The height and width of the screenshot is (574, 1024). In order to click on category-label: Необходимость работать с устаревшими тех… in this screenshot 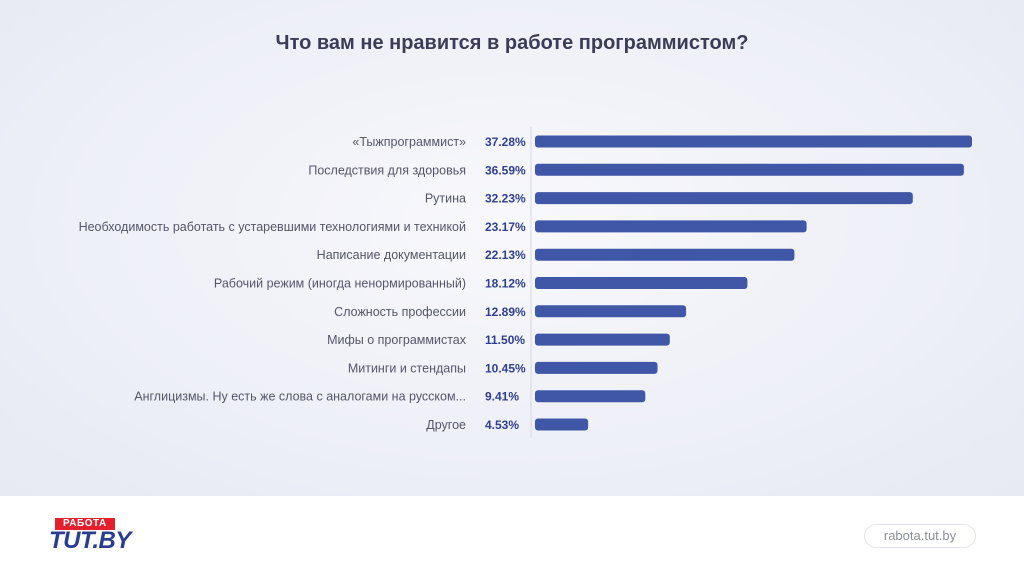, I will do `click(272, 227)`.